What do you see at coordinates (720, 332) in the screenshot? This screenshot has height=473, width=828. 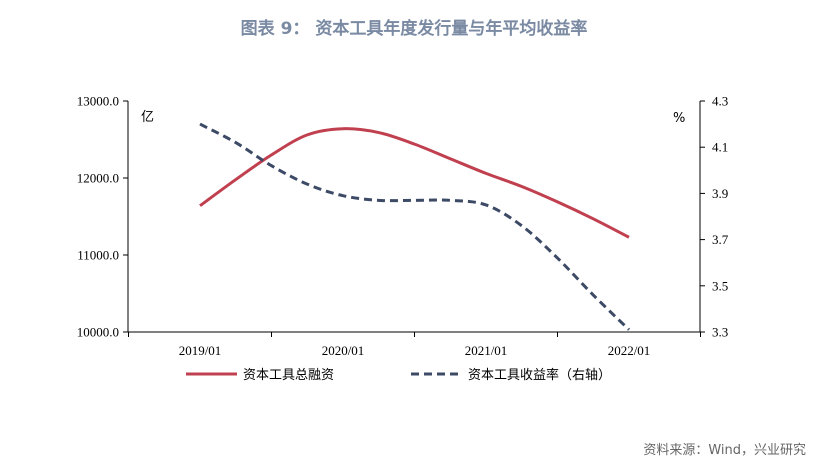 I see `right-tick-label: 3.3` at bounding box center [720, 332].